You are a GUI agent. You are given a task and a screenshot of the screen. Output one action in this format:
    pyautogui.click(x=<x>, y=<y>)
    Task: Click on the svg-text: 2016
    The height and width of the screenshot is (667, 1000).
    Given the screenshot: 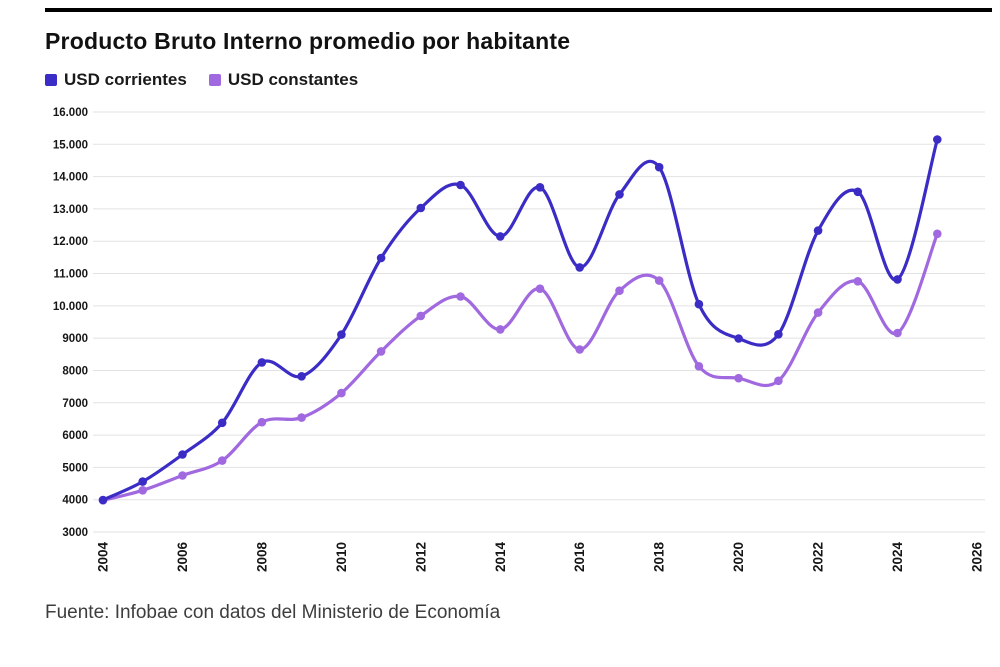 What is the action you would take?
    pyautogui.click(x=579, y=557)
    